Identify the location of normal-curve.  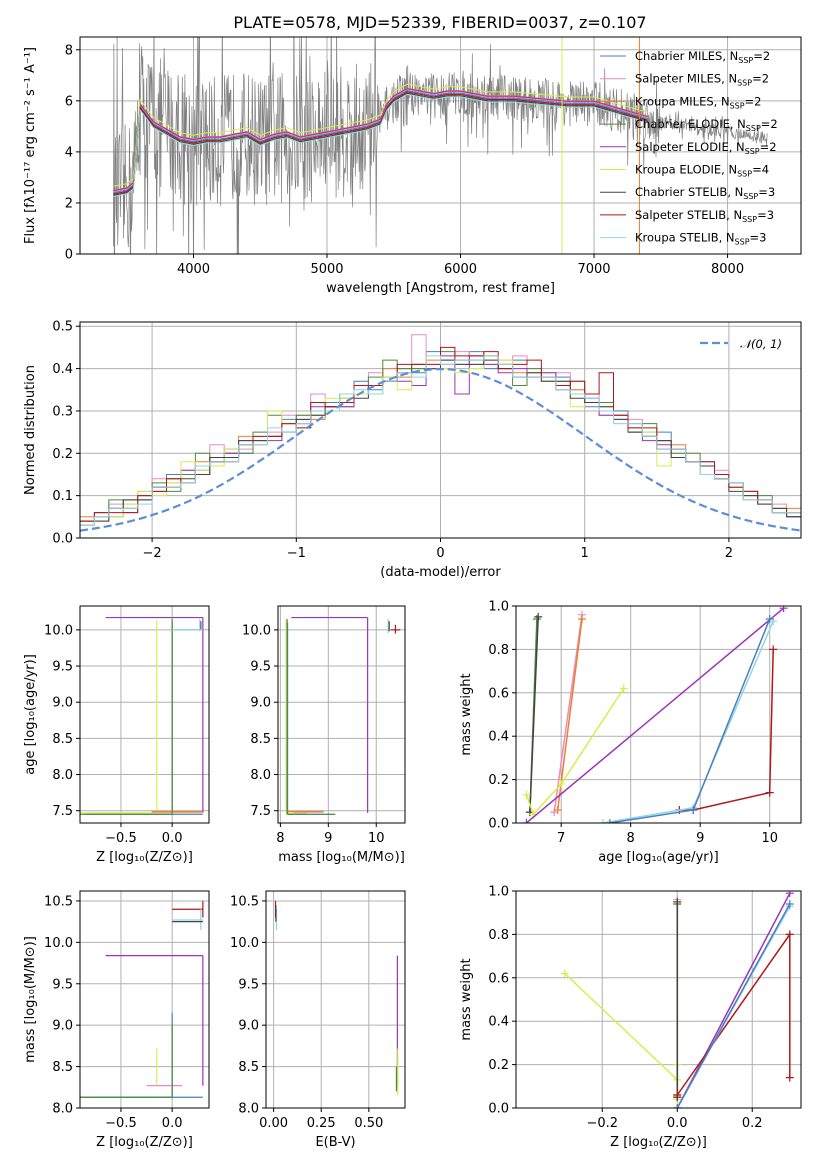
(440, 449).